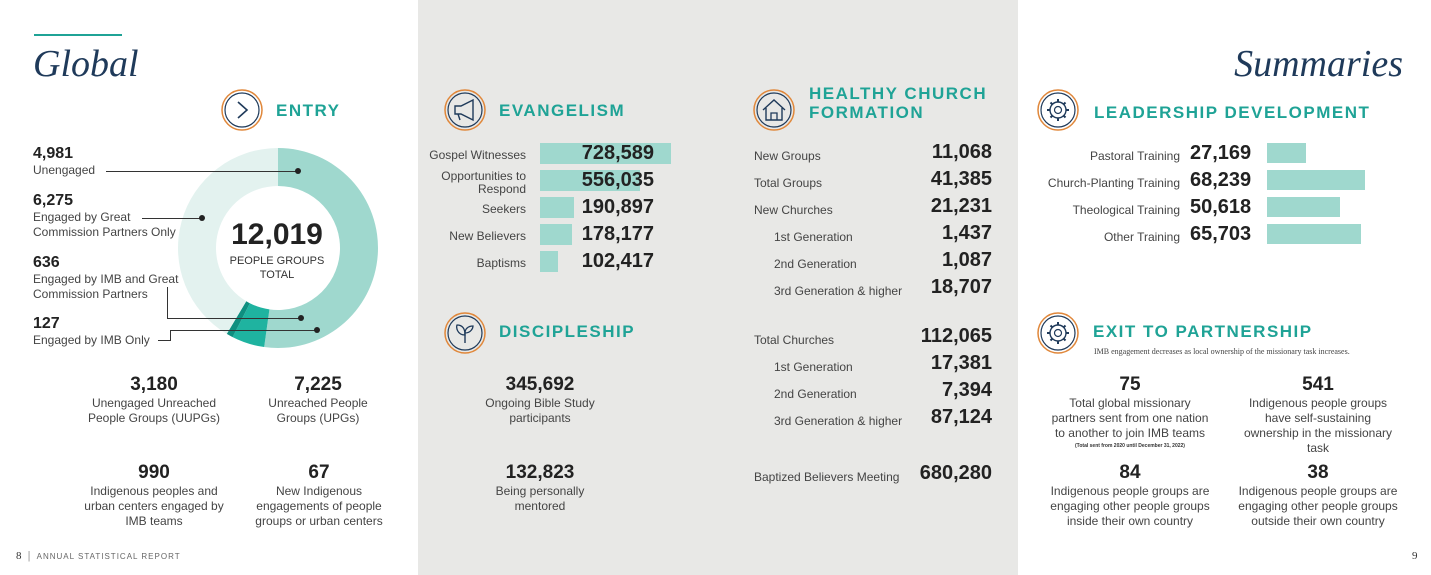 Image resolution: width=1431 pixels, height=575 pixels. Describe the element at coordinates (794, 340) in the screenshot. I see `church-total-row-label-0: Total Churches` at that location.